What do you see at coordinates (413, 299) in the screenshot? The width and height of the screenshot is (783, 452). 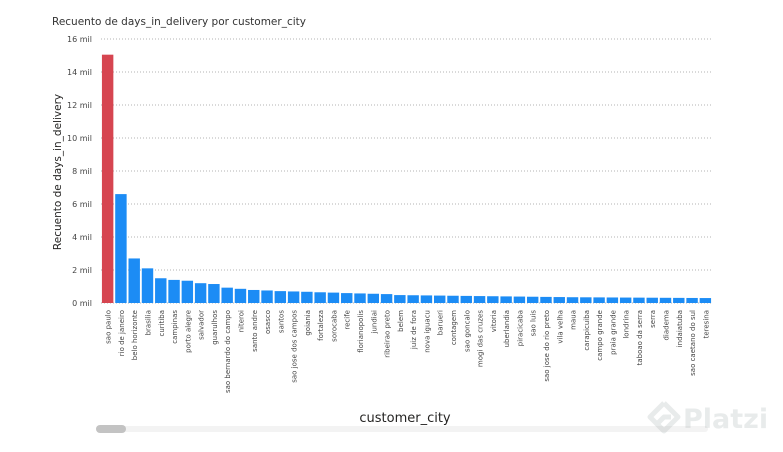 I see `bar-juiz-de-fora` at bounding box center [413, 299].